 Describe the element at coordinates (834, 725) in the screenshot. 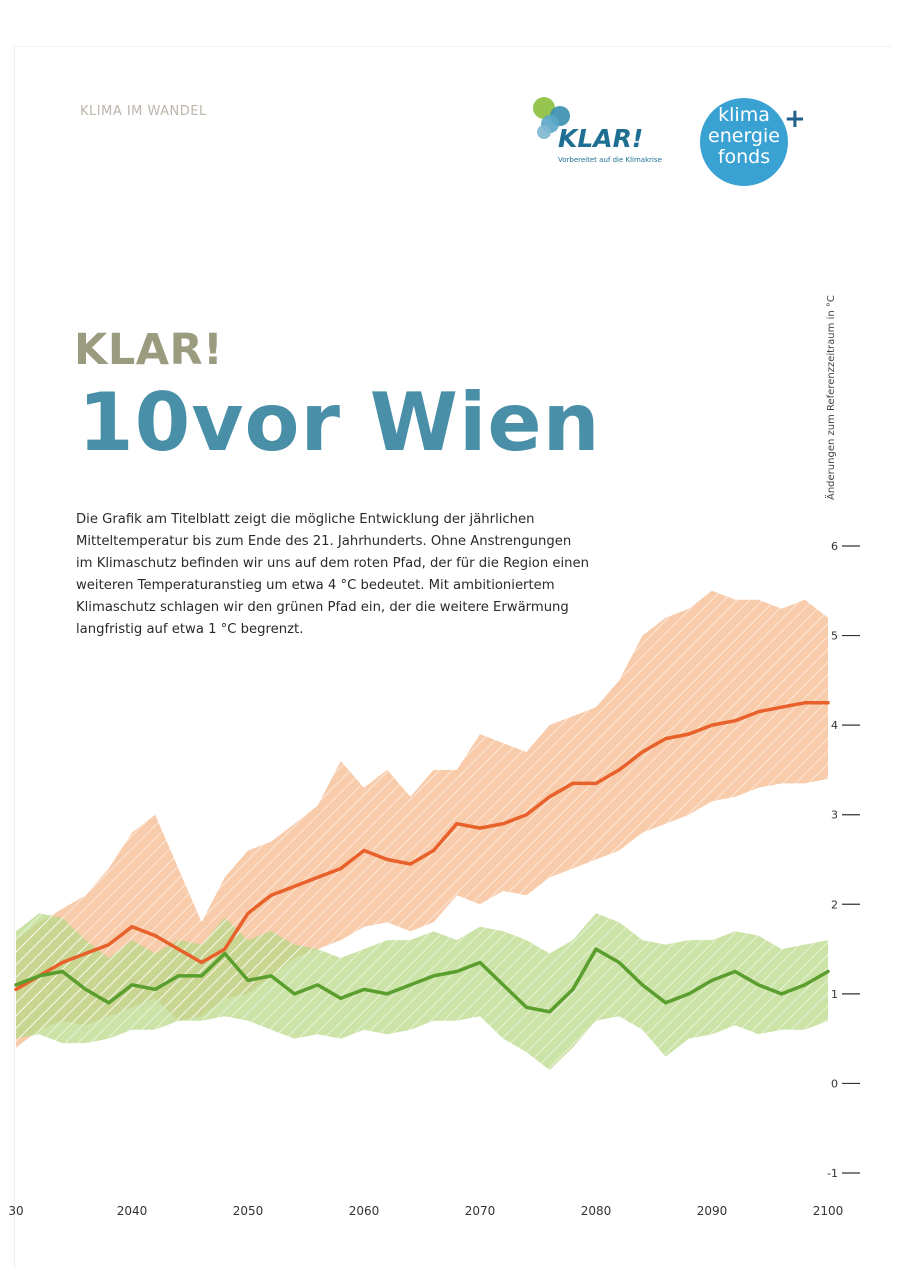

I see `y-tick-label: 4` at that location.